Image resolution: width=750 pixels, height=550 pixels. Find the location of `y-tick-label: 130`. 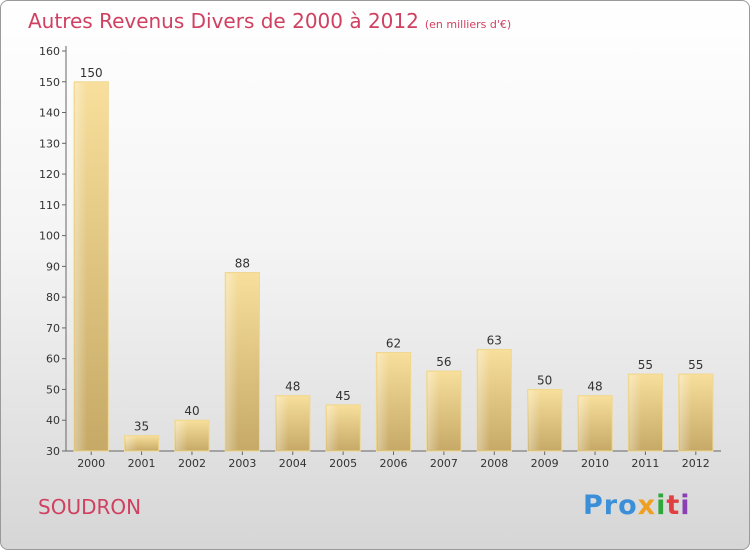

y-tick-label: 130 is located at coordinates (49, 143).